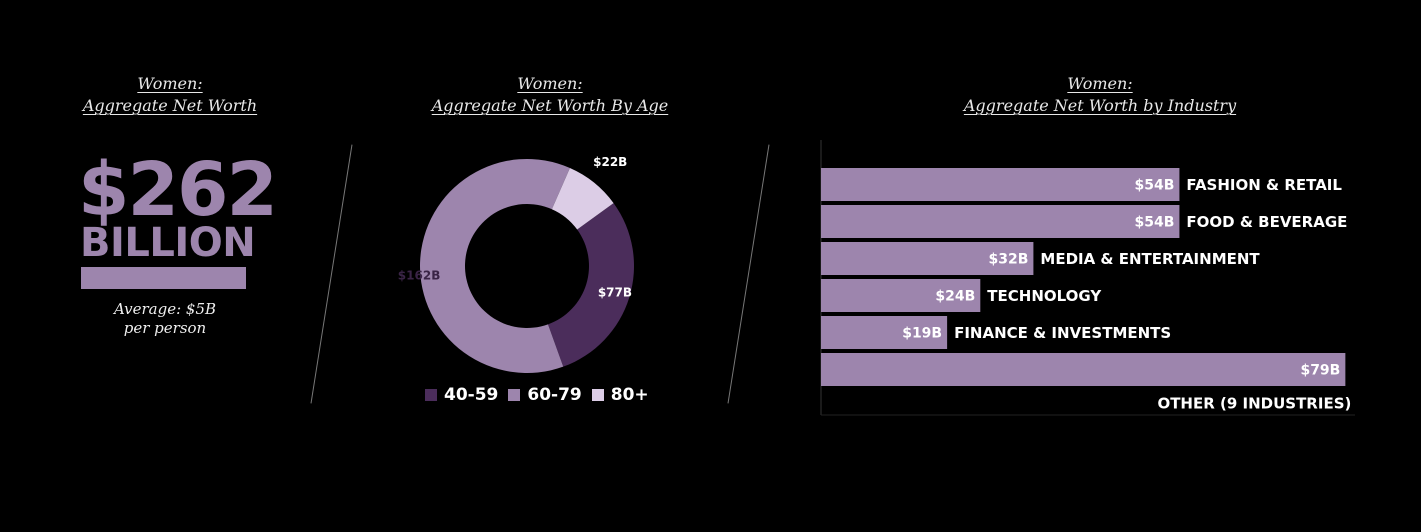 This screenshot has height=532, width=1421. Describe the element at coordinates (610, 162) in the screenshot. I see `donut-label-80+: $22B` at that location.